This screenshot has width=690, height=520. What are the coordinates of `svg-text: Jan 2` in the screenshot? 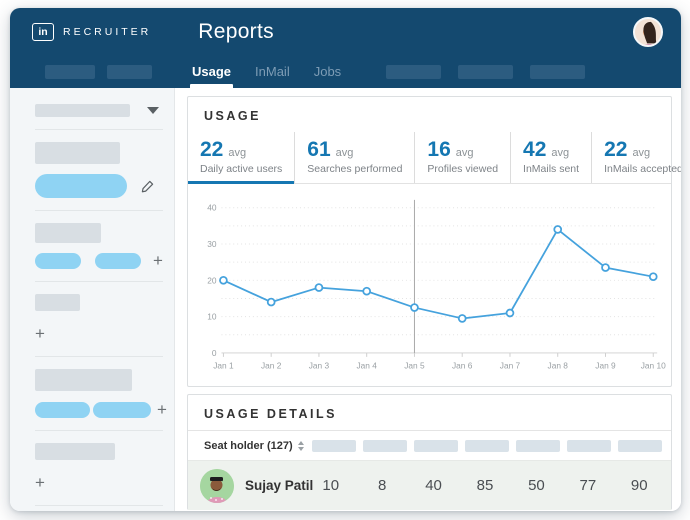 It's located at (271, 366).